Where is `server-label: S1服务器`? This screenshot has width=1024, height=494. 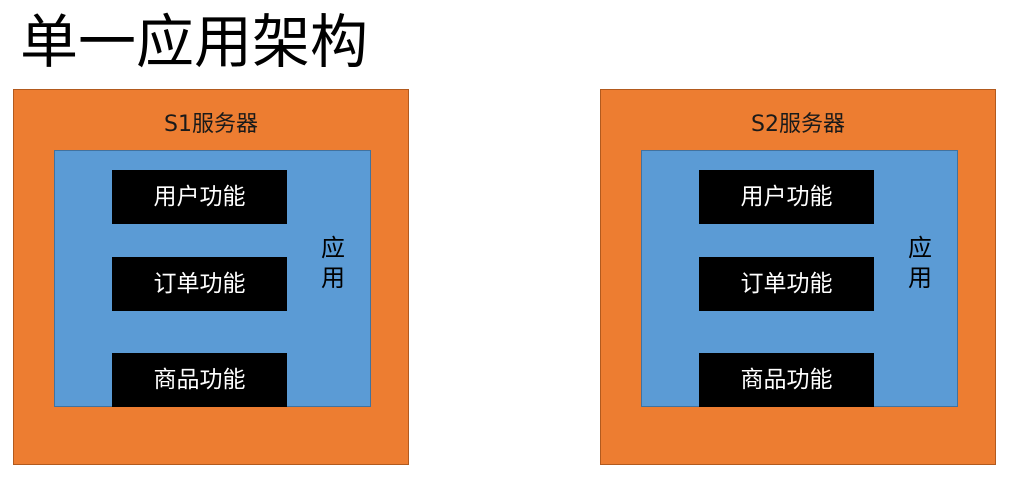
server-label: S1服务器 is located at coordinates (211, 124).